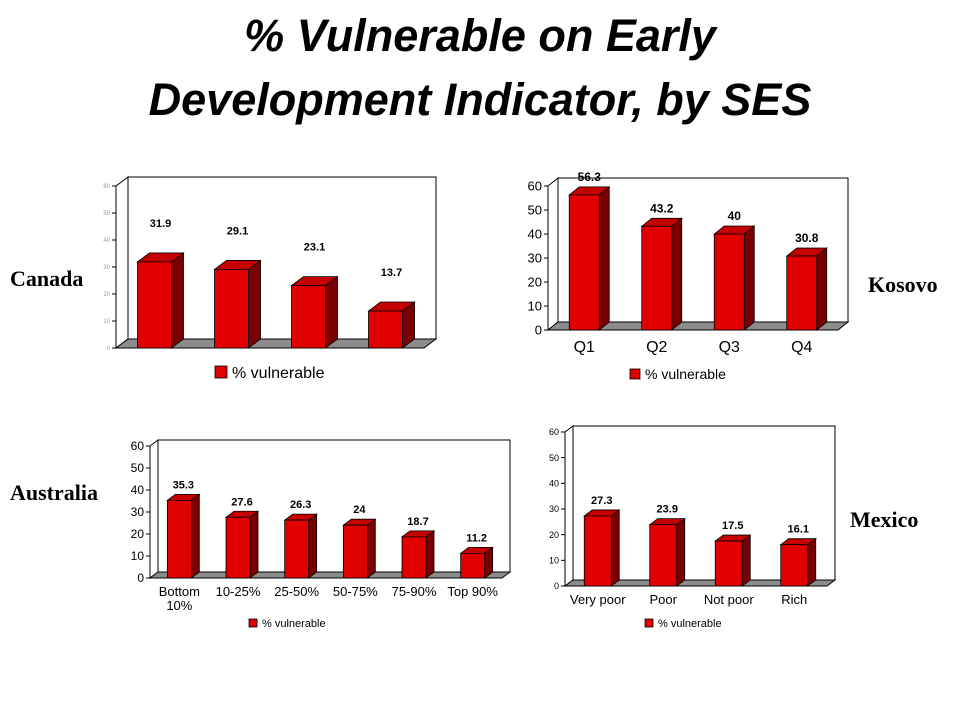 This screenshot has width=960, height=720. I want to click on data-label: 40, so click(735, 216).